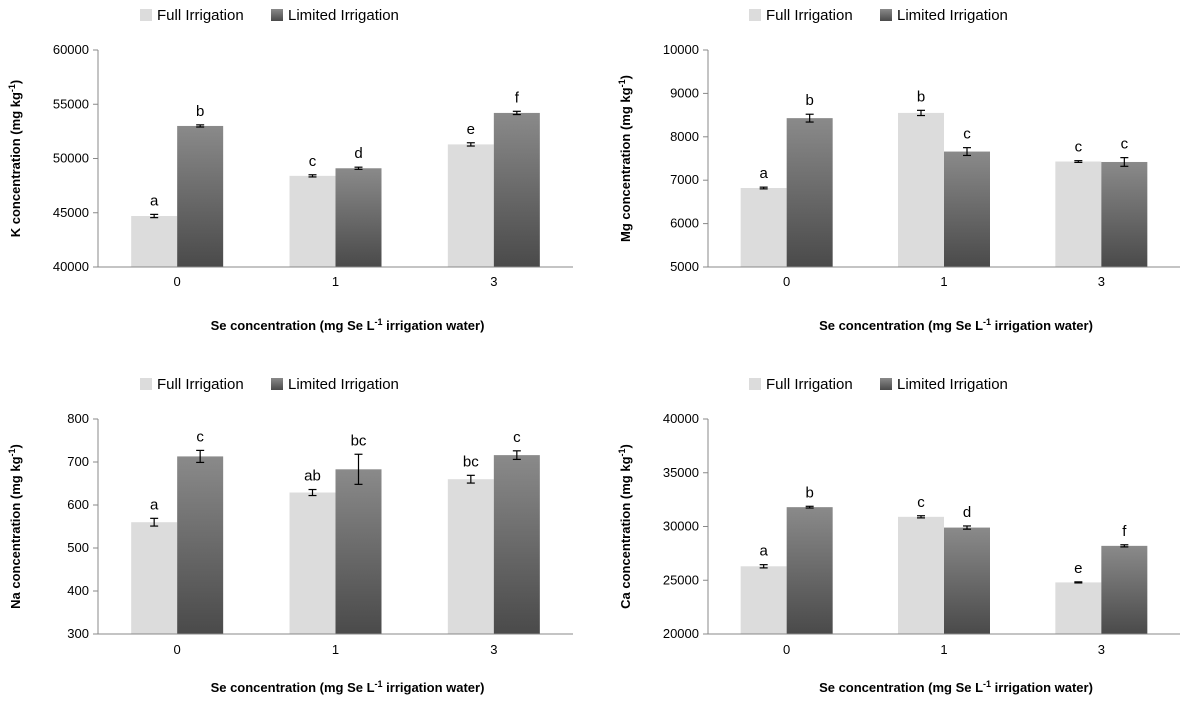 The height and width of the screenshot is (707, 1181). What do you see at coordinates (681, 49) in the screenshot?
I see `y-tick-label: 10000` at bounding box center [681, 49].